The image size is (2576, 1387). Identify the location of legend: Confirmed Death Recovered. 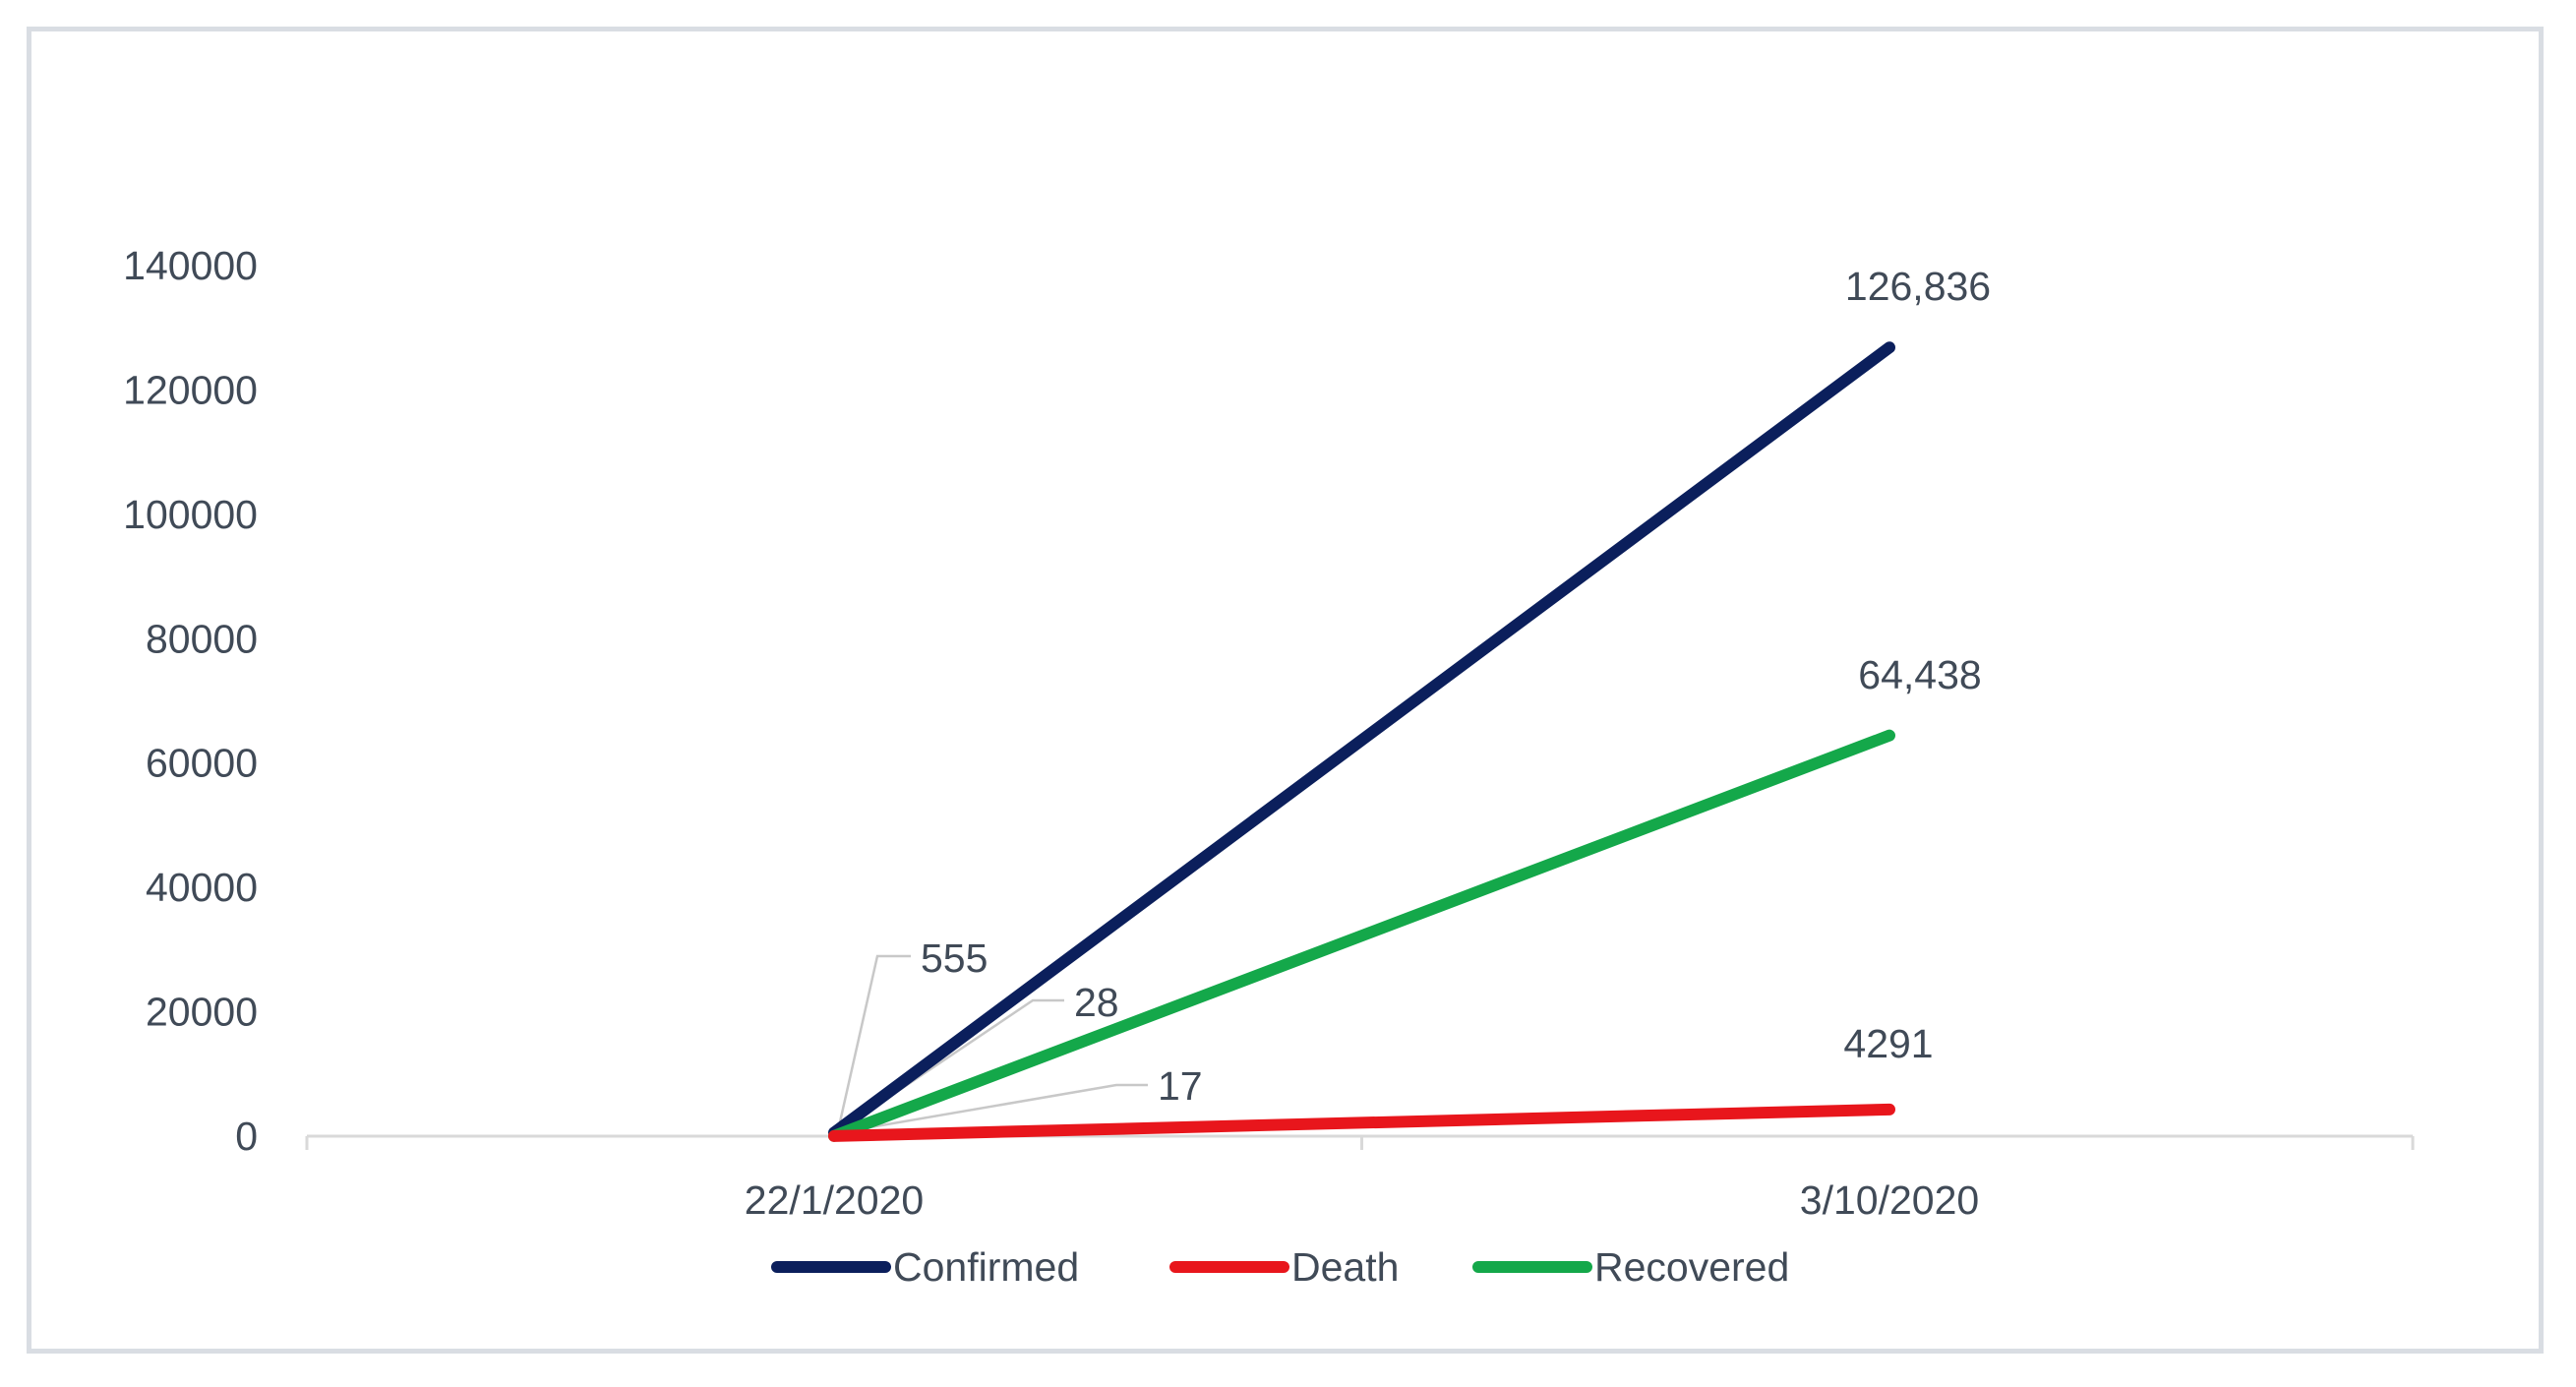
(1280, 1267).